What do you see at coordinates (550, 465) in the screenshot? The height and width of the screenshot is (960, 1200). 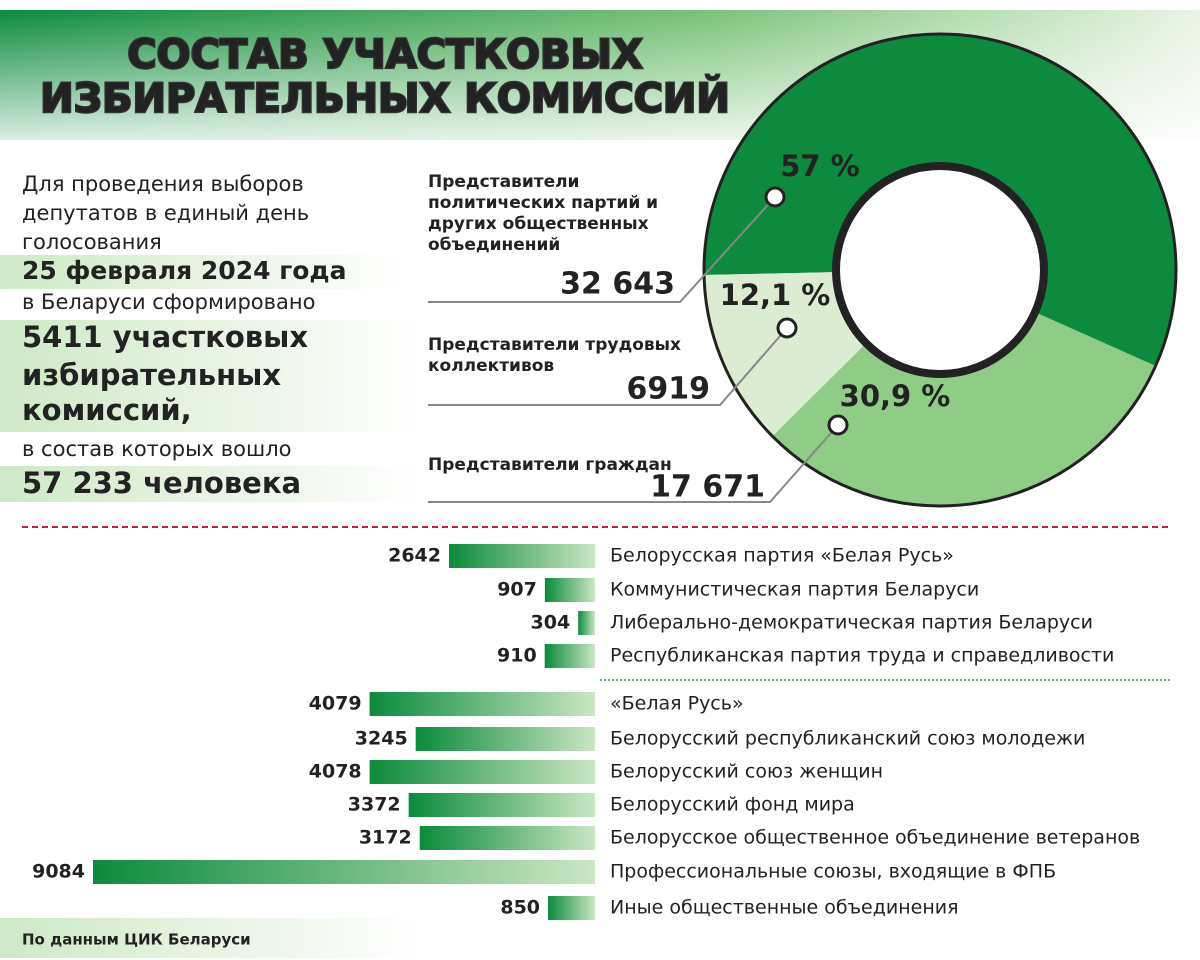 I see `category-label: Представители граждан` at bounding box center [550, 465].